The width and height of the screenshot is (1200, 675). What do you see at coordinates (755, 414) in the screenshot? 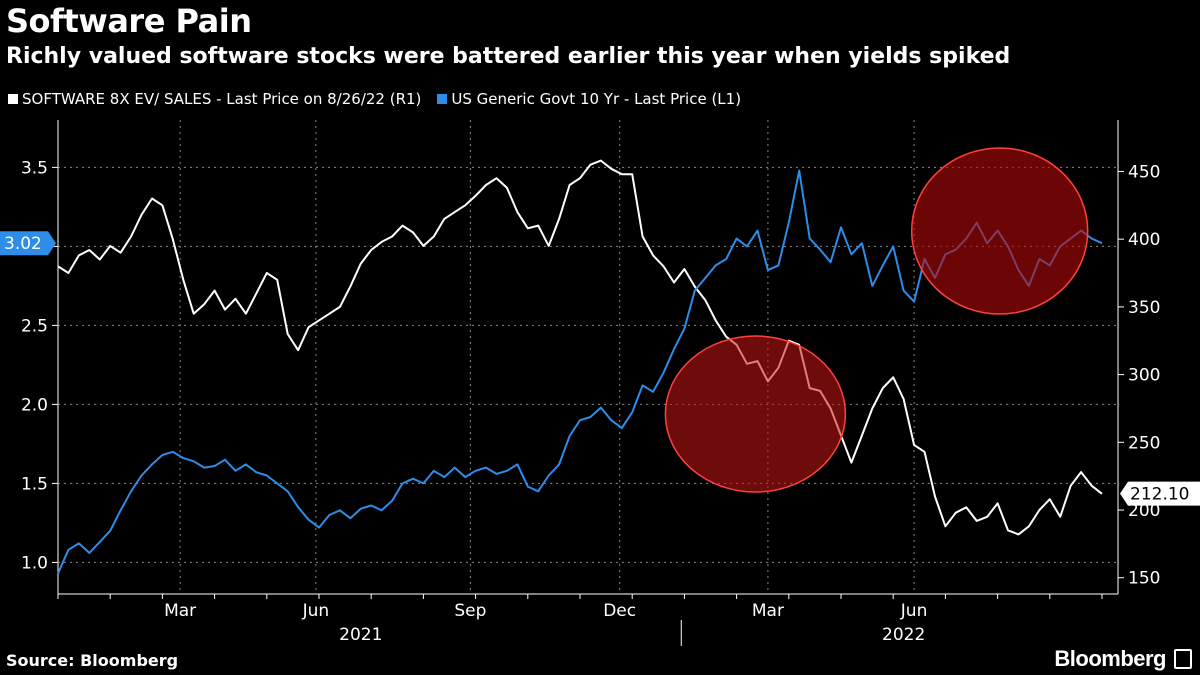
I see `highlight-circle-2021` at bounding box center [755, 414].